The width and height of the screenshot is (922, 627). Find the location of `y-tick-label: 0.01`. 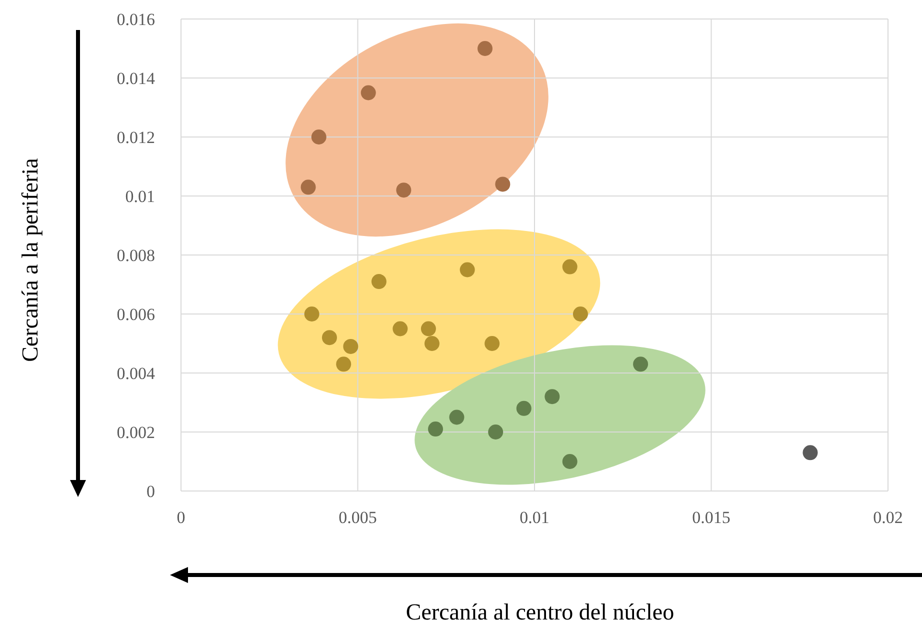

y-tick-label: 0.01 is located at coordinates (140, 196).